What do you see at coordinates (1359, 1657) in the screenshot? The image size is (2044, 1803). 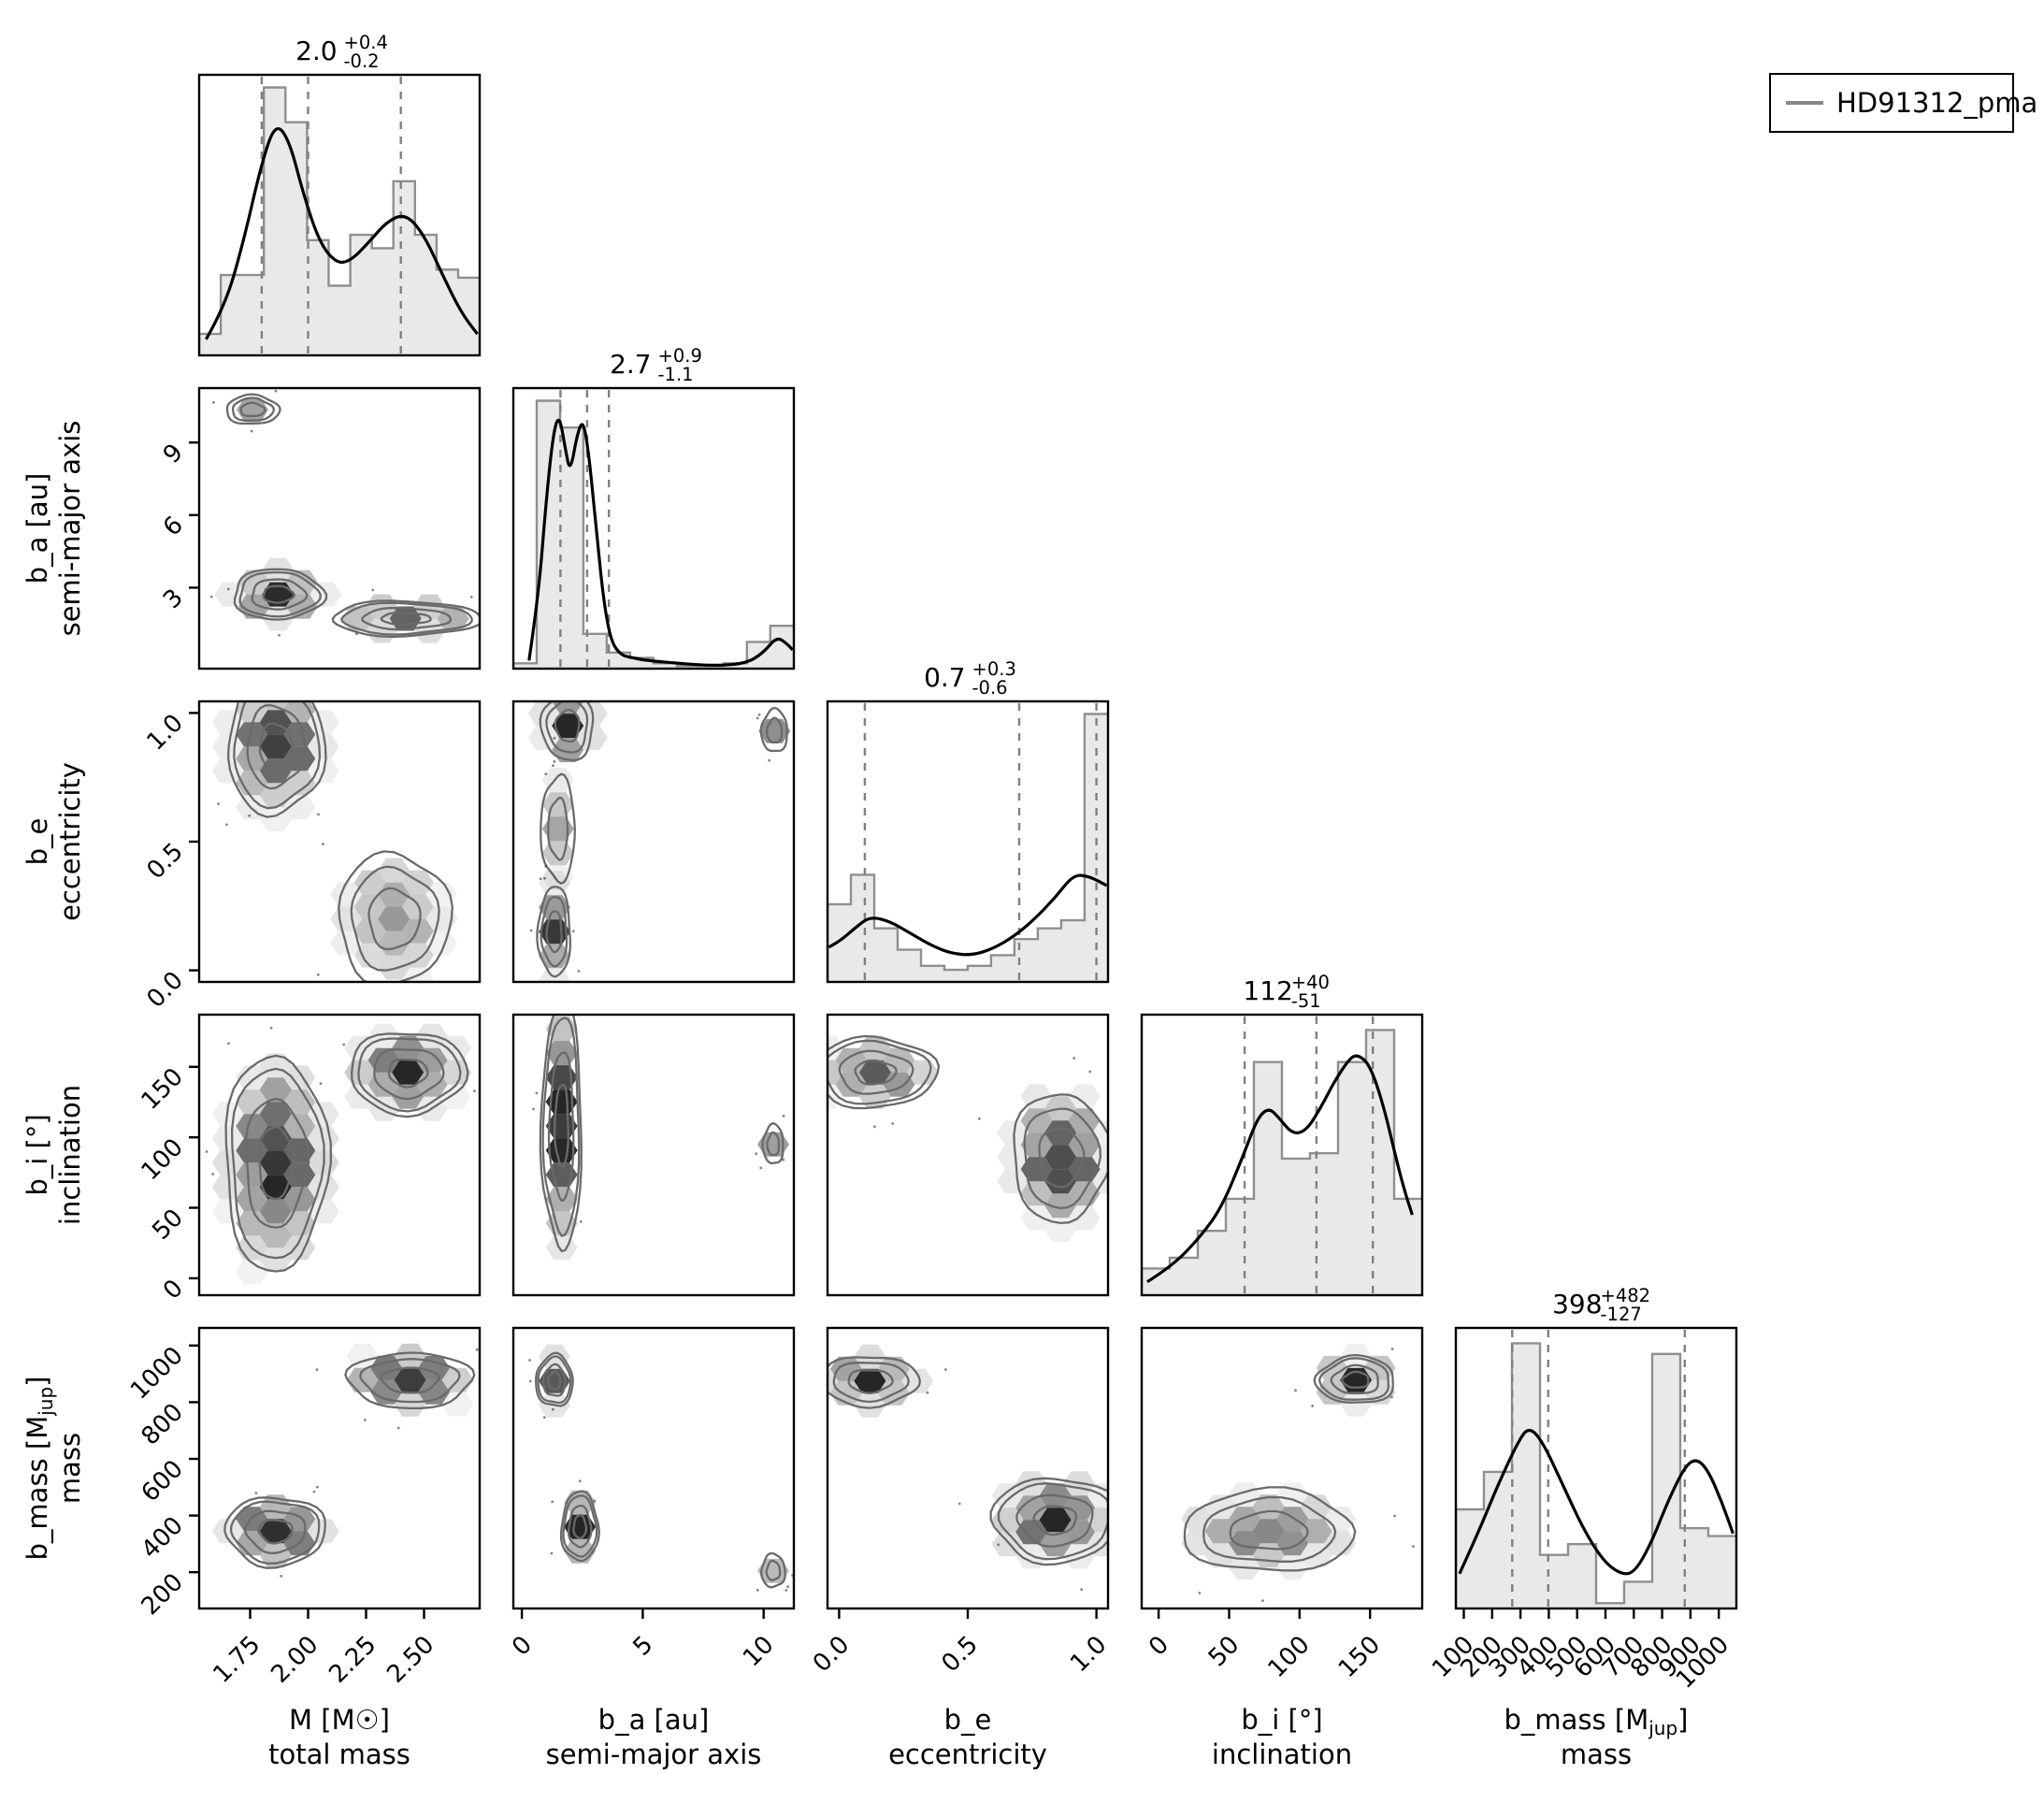 I see `x-tick-label: 150` at bounding box center [1359, 1657].